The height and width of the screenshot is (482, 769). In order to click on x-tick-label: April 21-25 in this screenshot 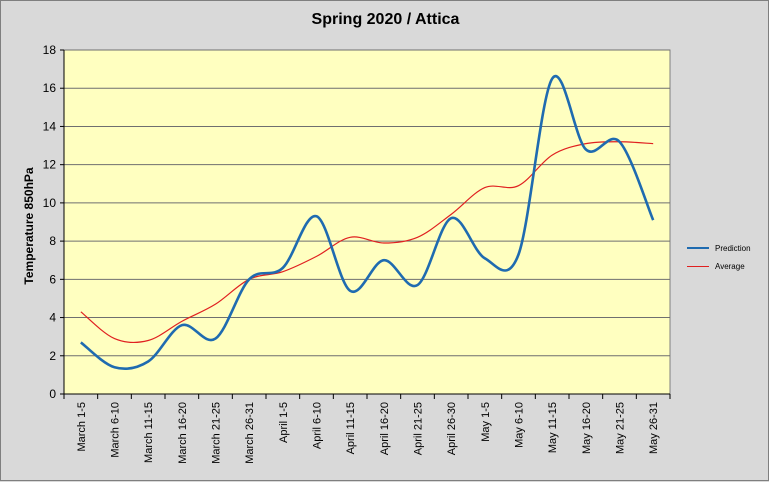, I will do `click(419, 428)`.